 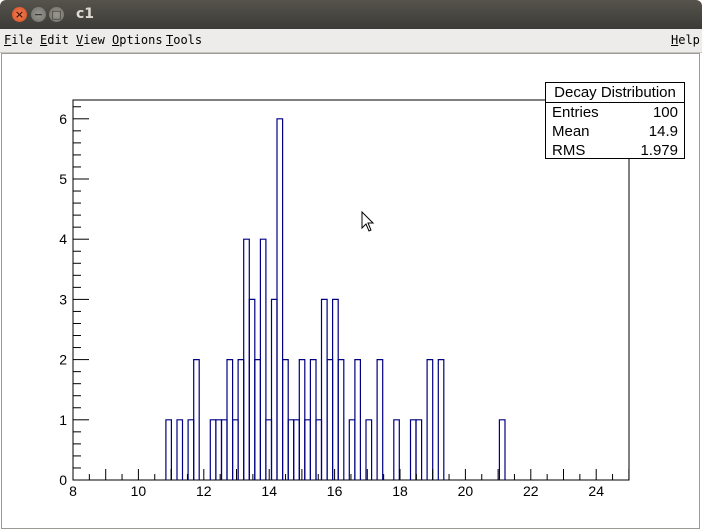 What do you see at coordinates (269, 491) in the screenshot?
I see `x-tick-label: 14` at bounding box center [269, 491].